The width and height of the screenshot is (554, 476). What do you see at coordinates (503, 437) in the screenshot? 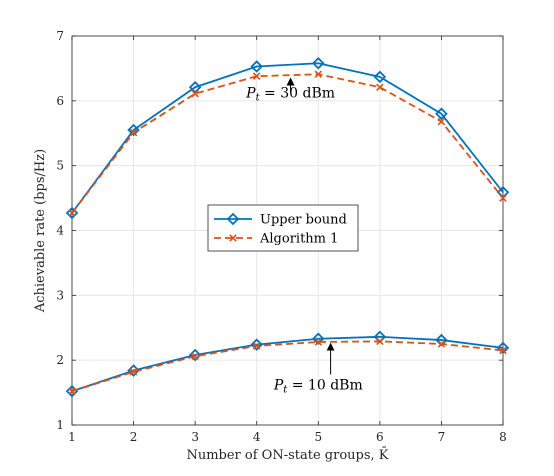
I see `x-tick-label: 8` at bounding box center [503, 437].